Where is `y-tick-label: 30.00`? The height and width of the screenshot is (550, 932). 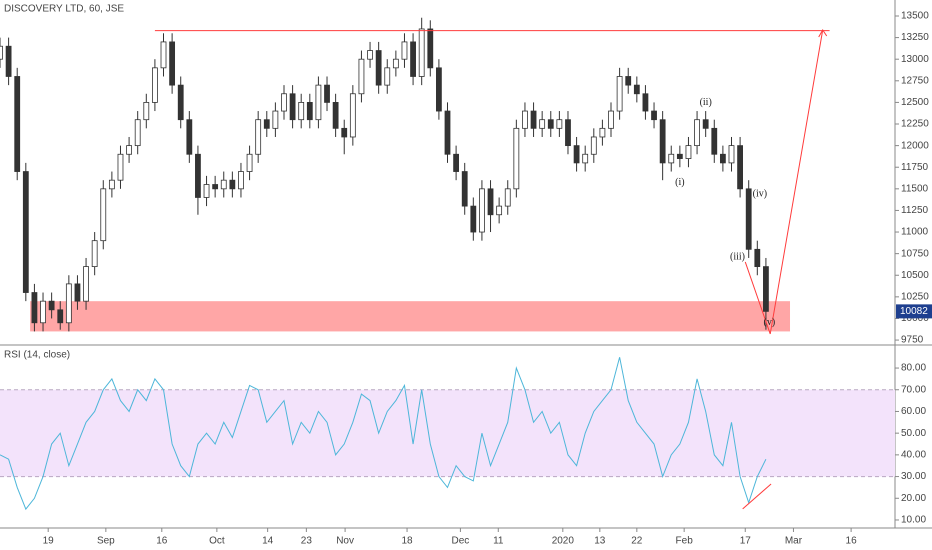 y-tick-label: 30.00 is located at coordinates (913, 476).